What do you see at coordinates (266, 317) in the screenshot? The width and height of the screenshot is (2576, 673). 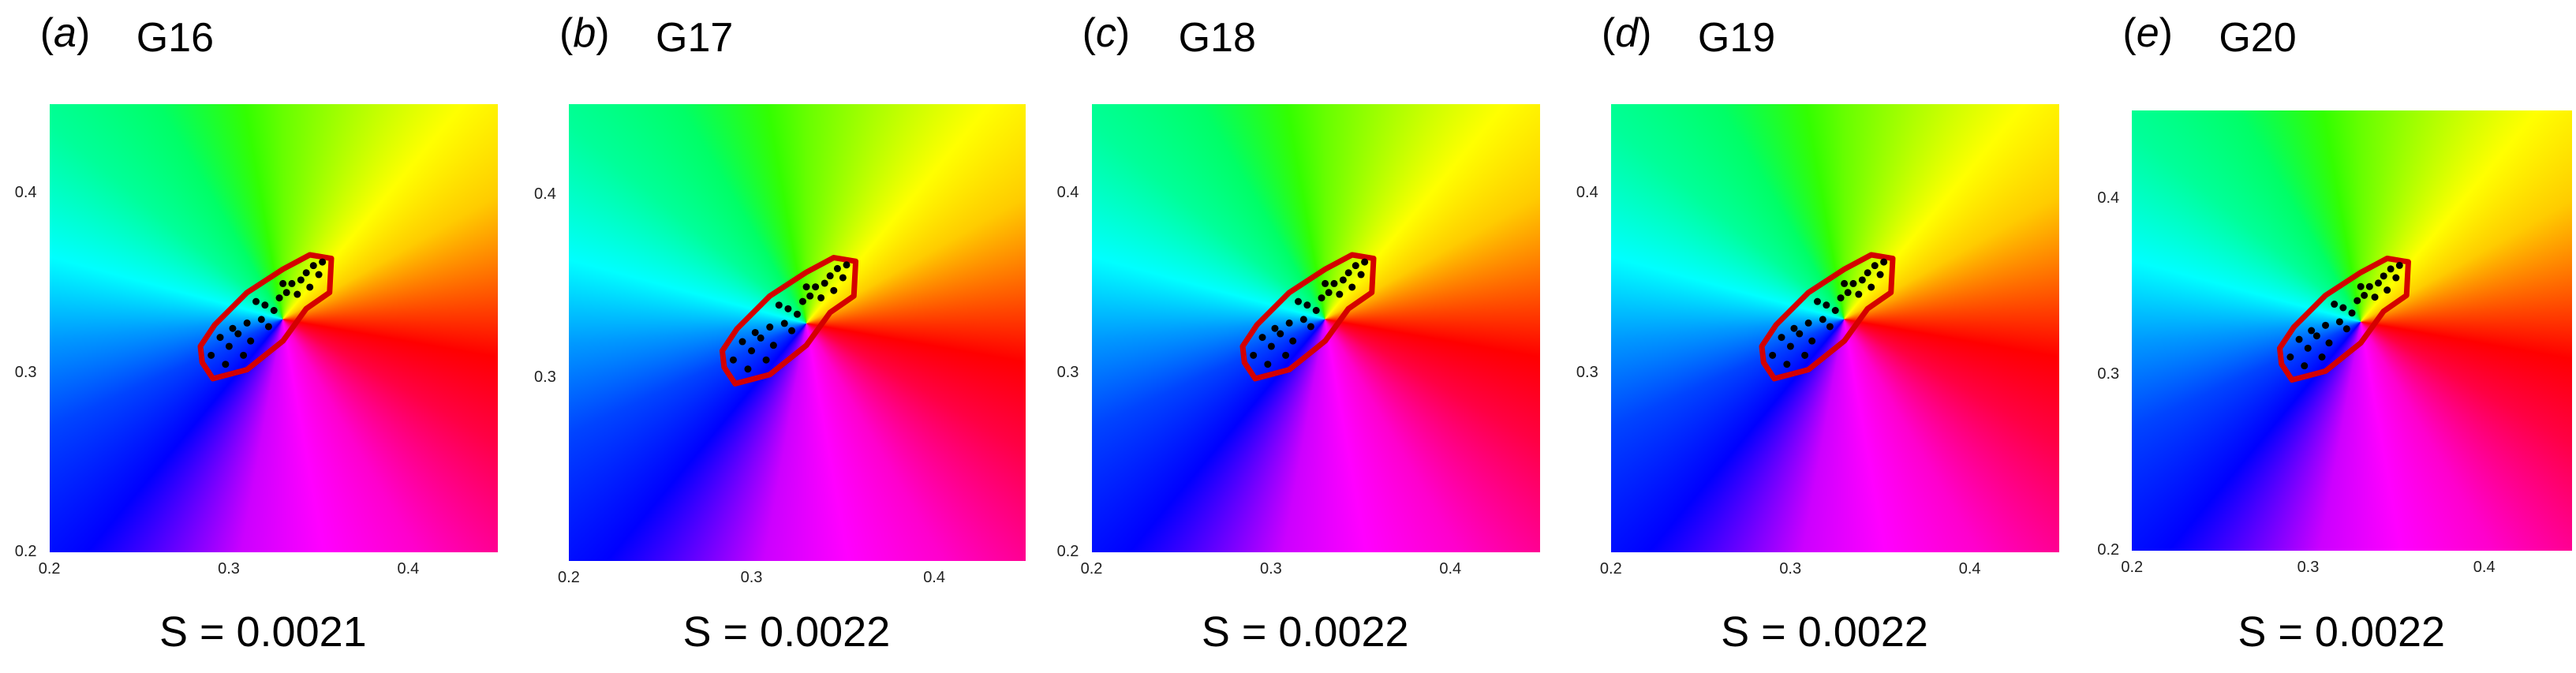 I see `scatter-overlay` at bounding box center [266, 317].